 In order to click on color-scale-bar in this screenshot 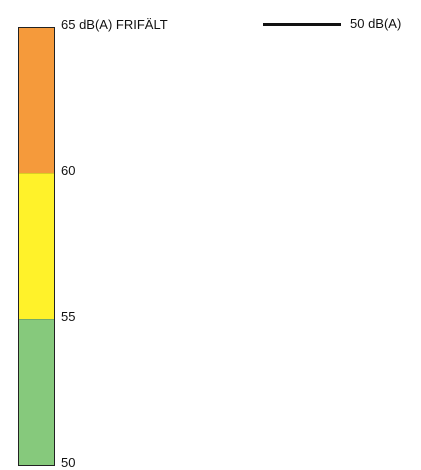, I will do `click(36, 246)`.